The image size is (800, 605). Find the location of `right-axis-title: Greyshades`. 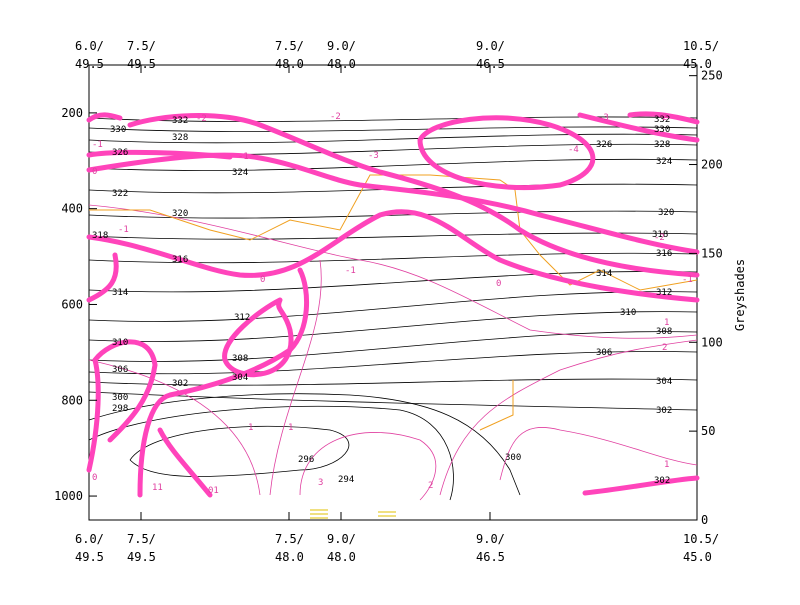

right-axis-title: Greyshades is located at coordinates (740, 295).